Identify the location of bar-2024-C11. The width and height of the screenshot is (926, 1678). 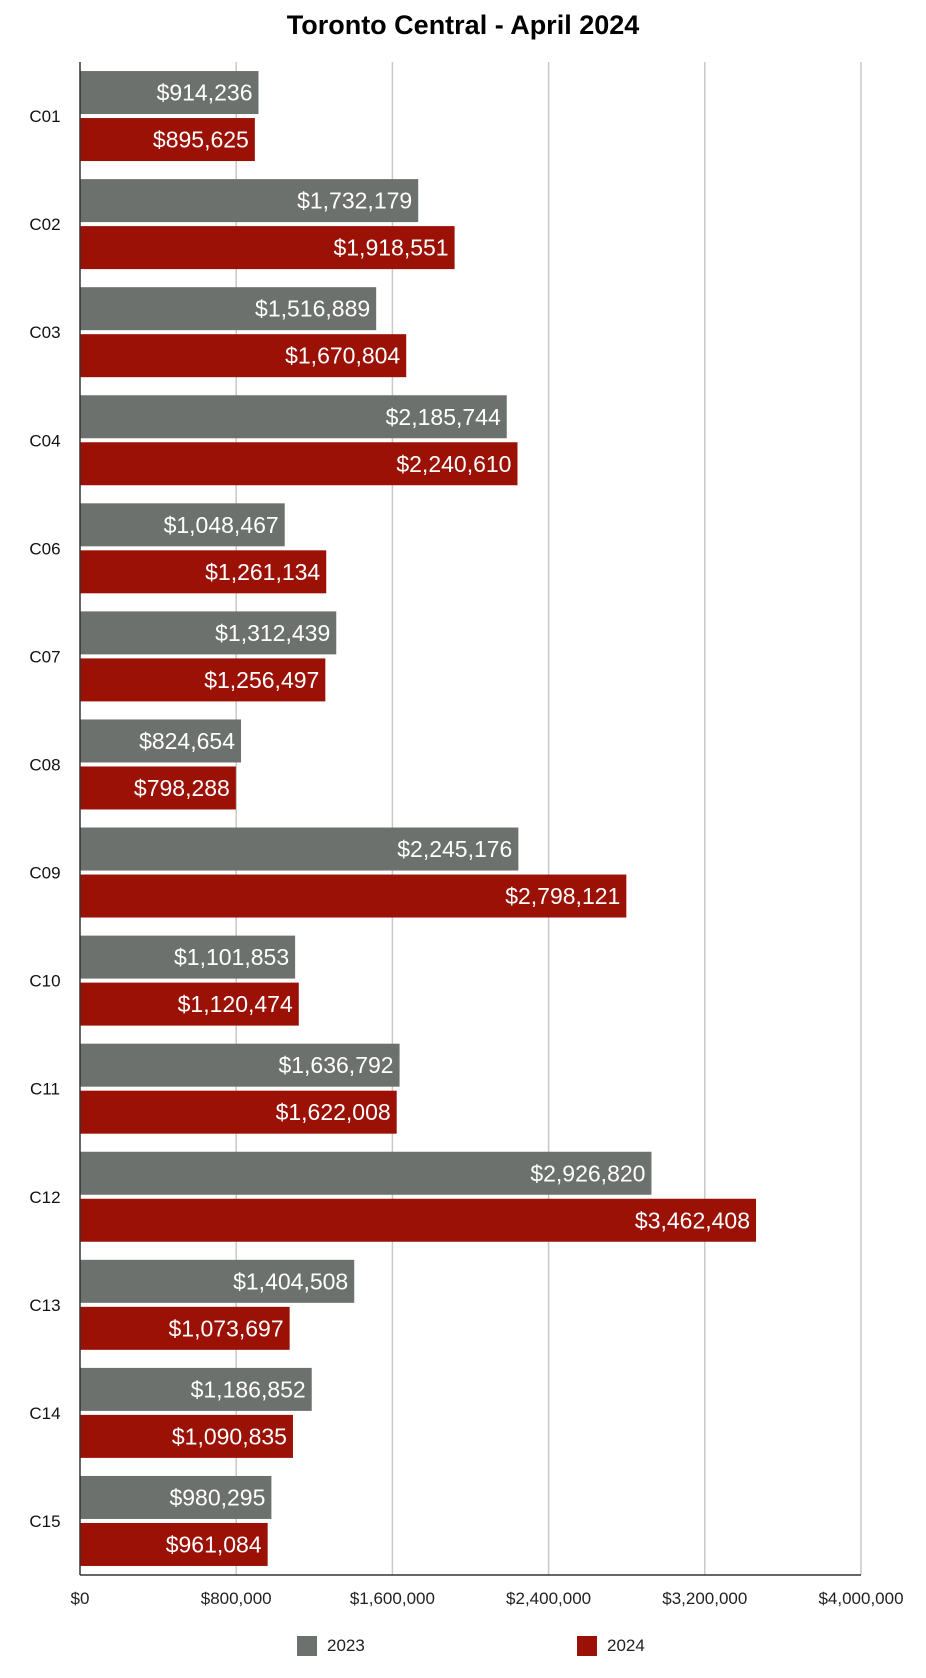
(238, 1112).